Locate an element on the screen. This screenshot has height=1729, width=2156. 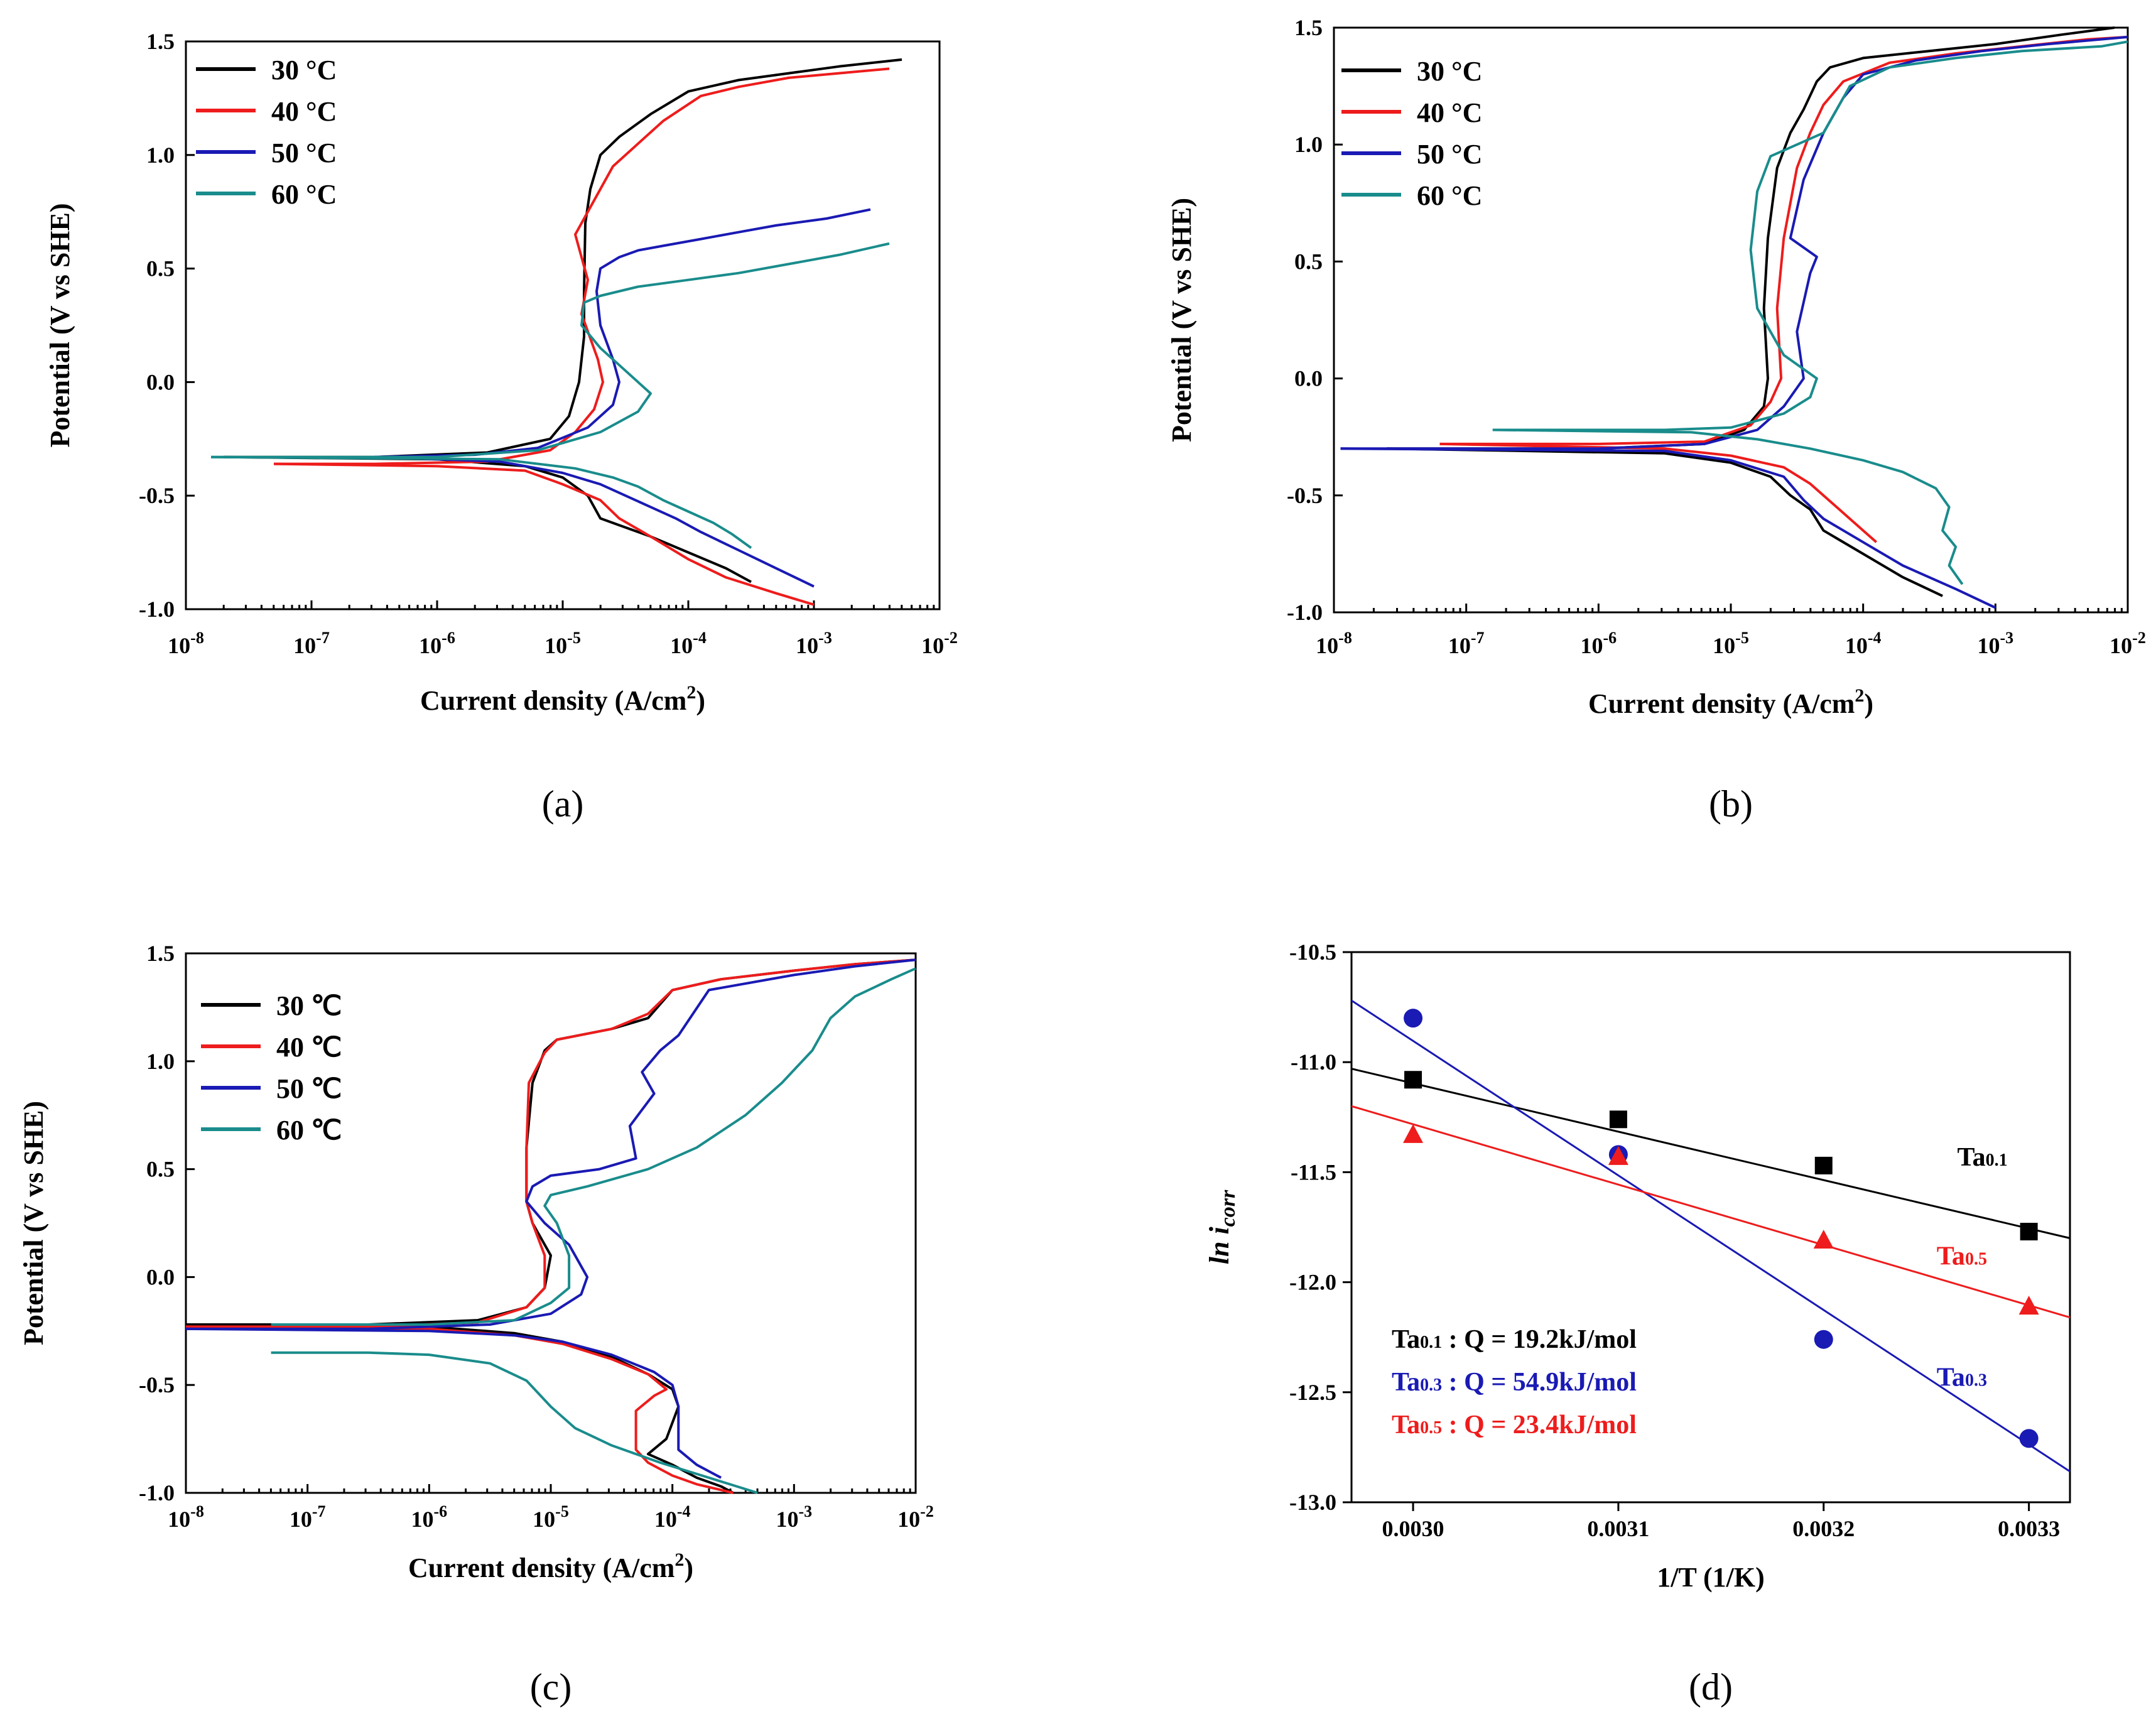
plot-frame is located at coordinates (1710, 1227).